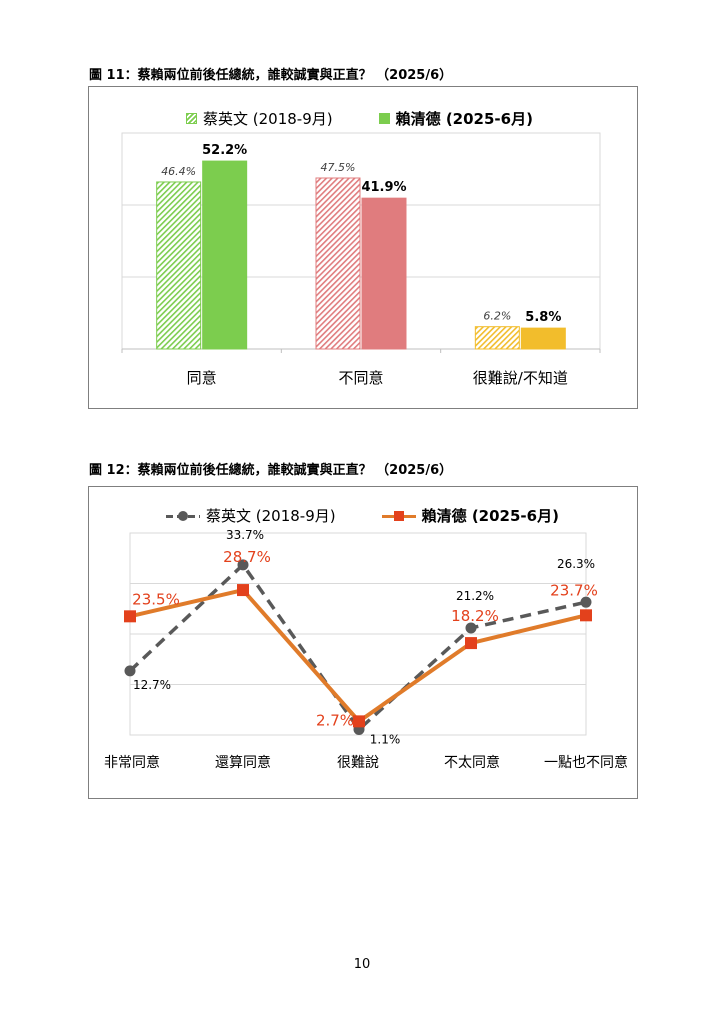 Image resolution: width=724 pixels, height=1024 pixels. What do you see at coordinates (574, 590) in the screenshot?
I see `data-label-lai: 23.7%` at bounding box center [574, 590].